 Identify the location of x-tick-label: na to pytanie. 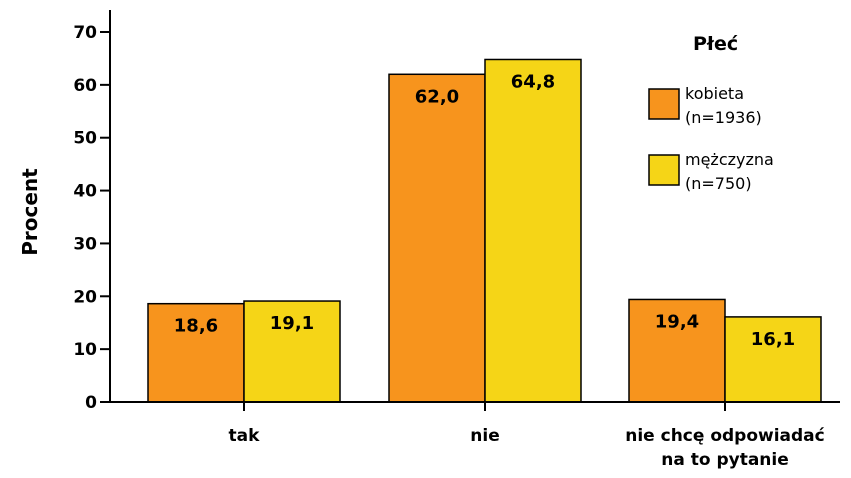
(725, 460).